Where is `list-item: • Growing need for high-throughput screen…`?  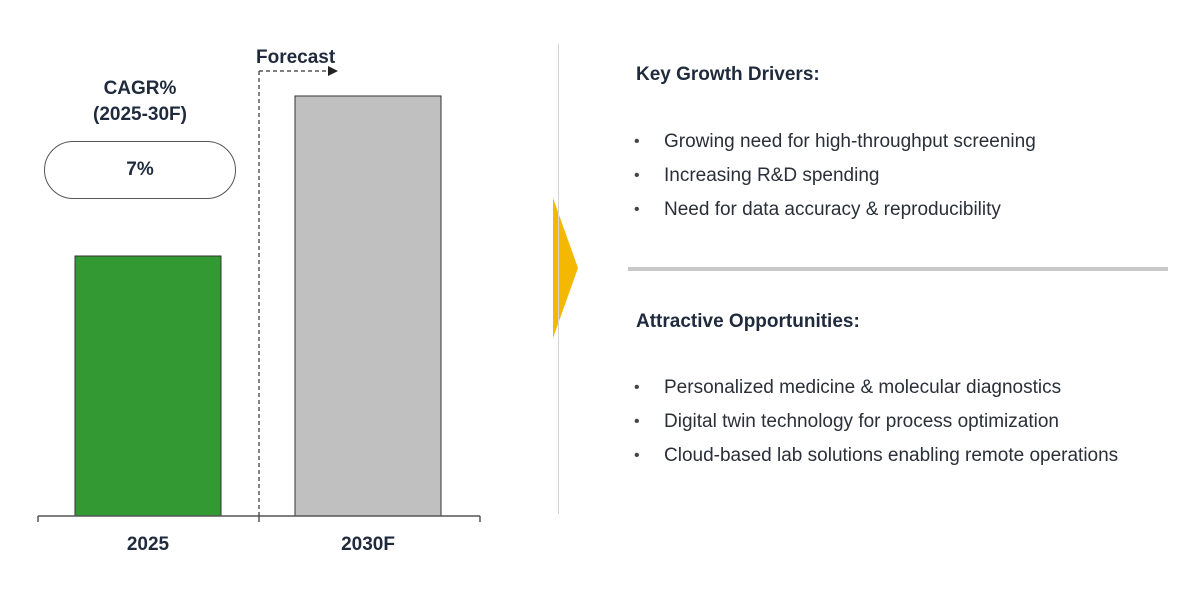 list-item: • Growing need for high-throughput screen… is located at coordinates (834, 142).